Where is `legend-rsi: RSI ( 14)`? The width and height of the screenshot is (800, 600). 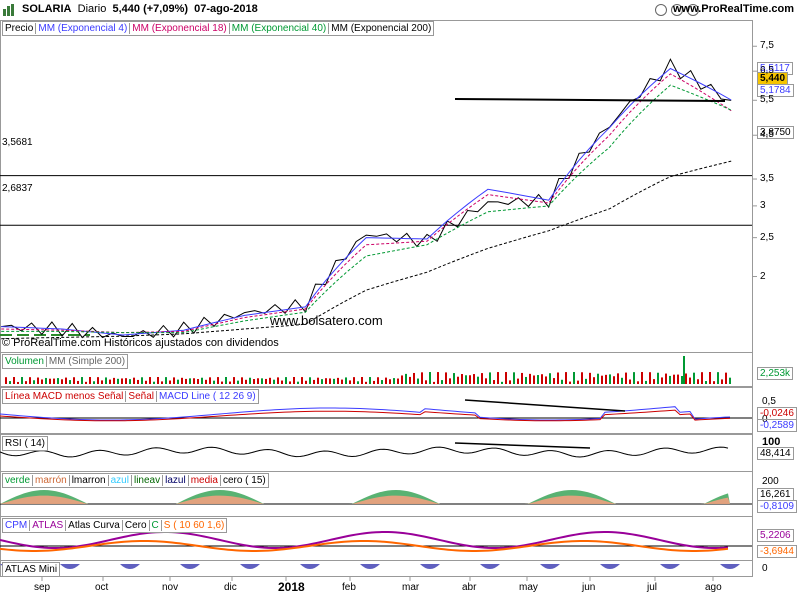 legend-rsi: RSI ( 14) is located at coordinates (25, 443).